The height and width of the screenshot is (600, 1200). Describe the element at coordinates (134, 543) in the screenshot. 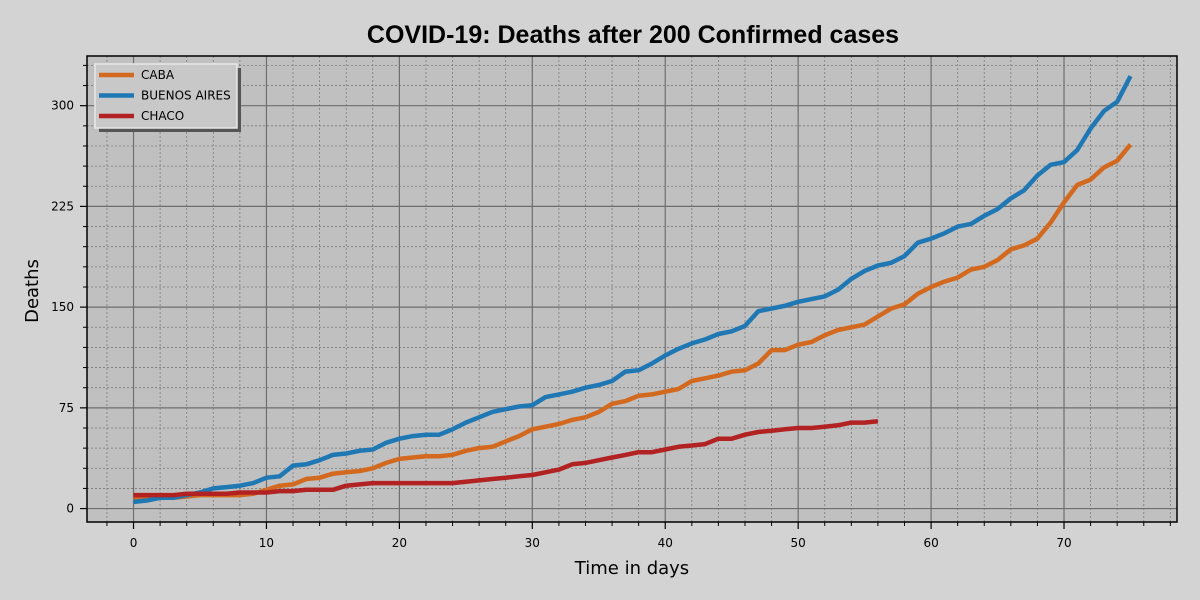

I see `x-tick-label: 0` at that location.